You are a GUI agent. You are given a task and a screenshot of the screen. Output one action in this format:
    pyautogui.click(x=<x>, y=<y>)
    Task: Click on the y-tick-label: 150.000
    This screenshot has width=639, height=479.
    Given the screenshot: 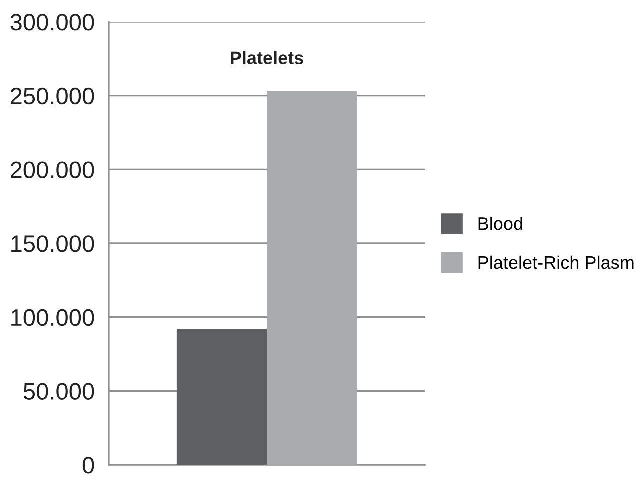 What is the action you would take?
    pyautogui.click(x=53, y=244)
    